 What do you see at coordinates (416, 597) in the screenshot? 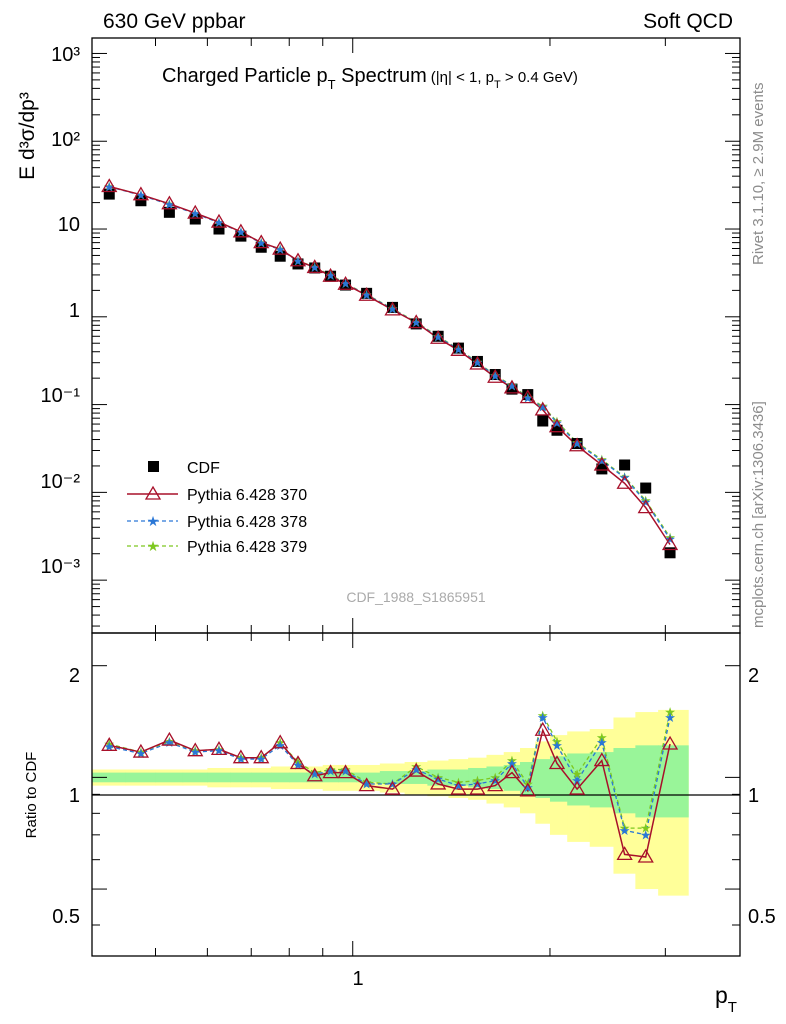
I see `analysis-watermark: CDF_1988_S1865951` at bounding box center [416, 597].